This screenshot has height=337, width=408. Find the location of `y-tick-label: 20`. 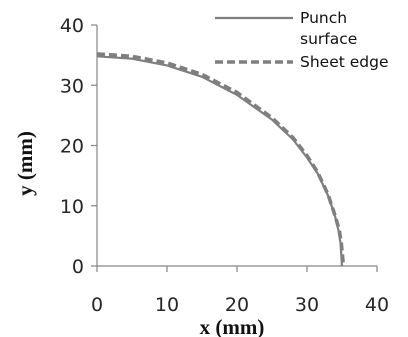

y-tick-label: 20 is located at coordinates (72, 147).